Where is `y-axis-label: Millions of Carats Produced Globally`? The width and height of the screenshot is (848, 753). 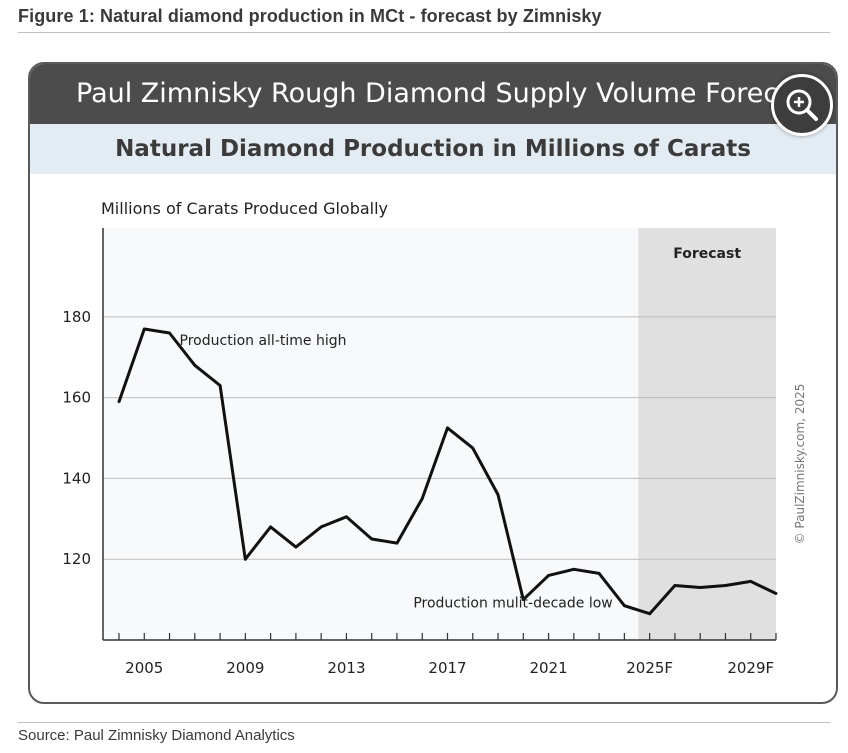
y-axis-label: Millions of Carats Produced Globally is located at coordinates (244, 208).